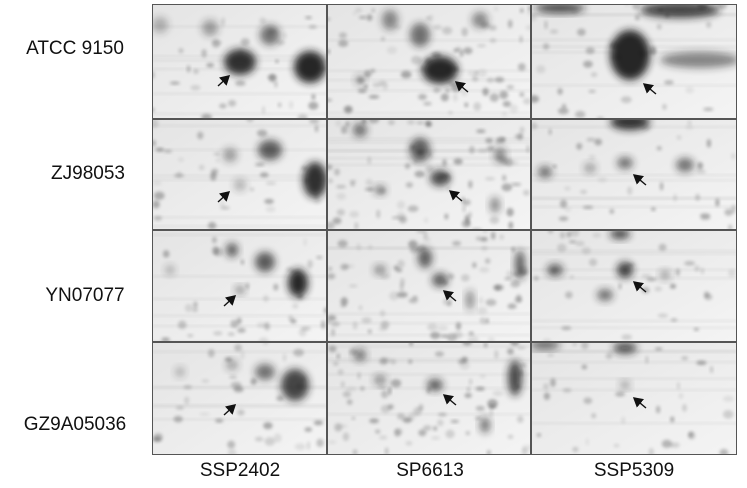 The width and height of the screenshot is (747, 488). Describe the element at coordinates (639, 403) in the screenshot. I see `arrow` at that location.